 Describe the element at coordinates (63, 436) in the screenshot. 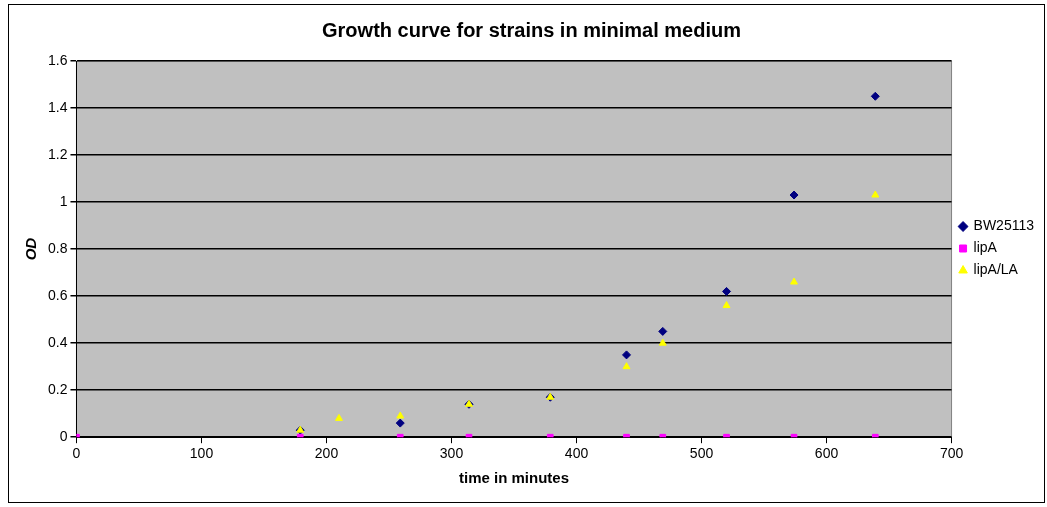

I see `y-tick-label: 0` at that location.